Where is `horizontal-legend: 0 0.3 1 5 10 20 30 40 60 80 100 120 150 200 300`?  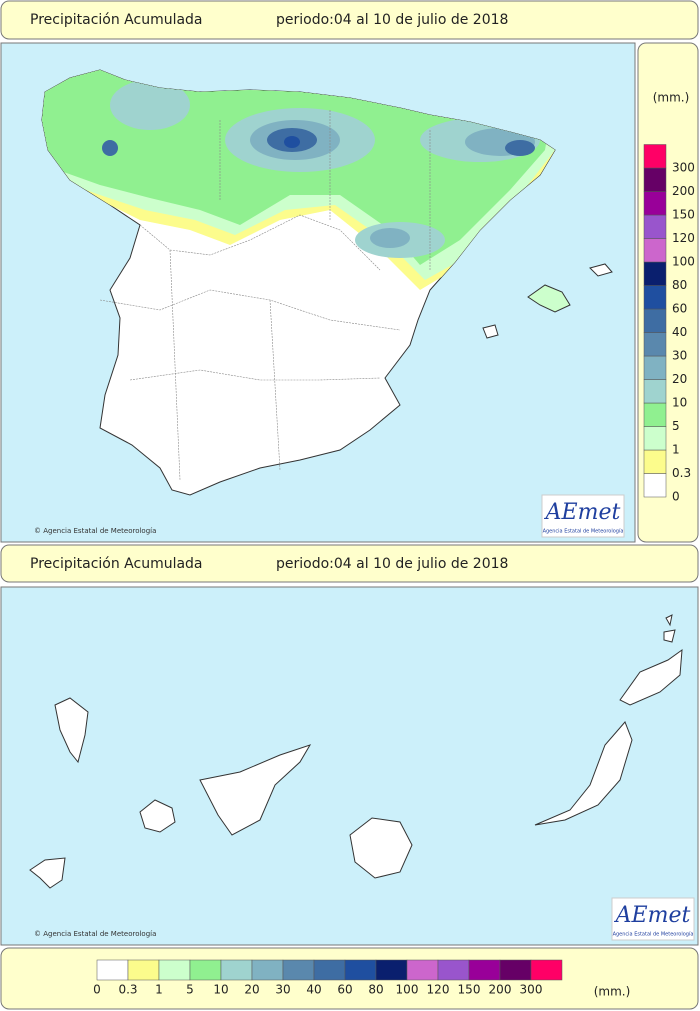
horizontal-legend: 0 0.3 1 5 10 20 30 40 60 80 100 120 150 200 300 is located at coordinates (328, 978).